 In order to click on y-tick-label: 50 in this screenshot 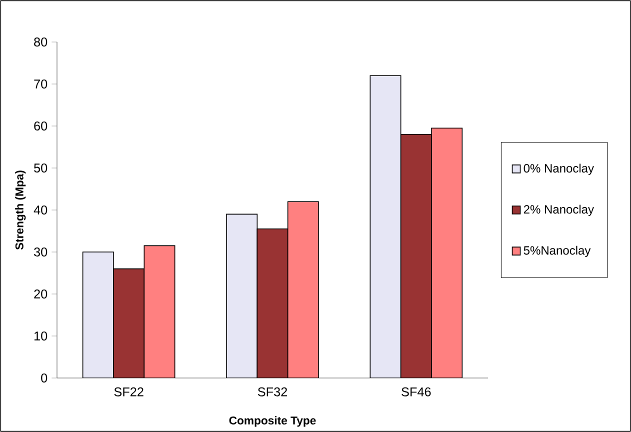, I will do `click(41, 168)`.